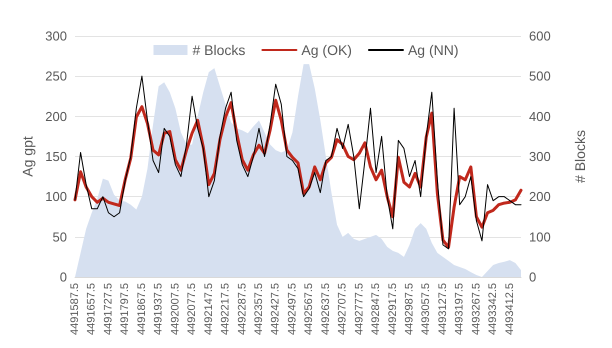  What do you see at coordinates (56, 76) in the screenshot?
I see `y-tick-label: 250` at bounding box center [56, 76].